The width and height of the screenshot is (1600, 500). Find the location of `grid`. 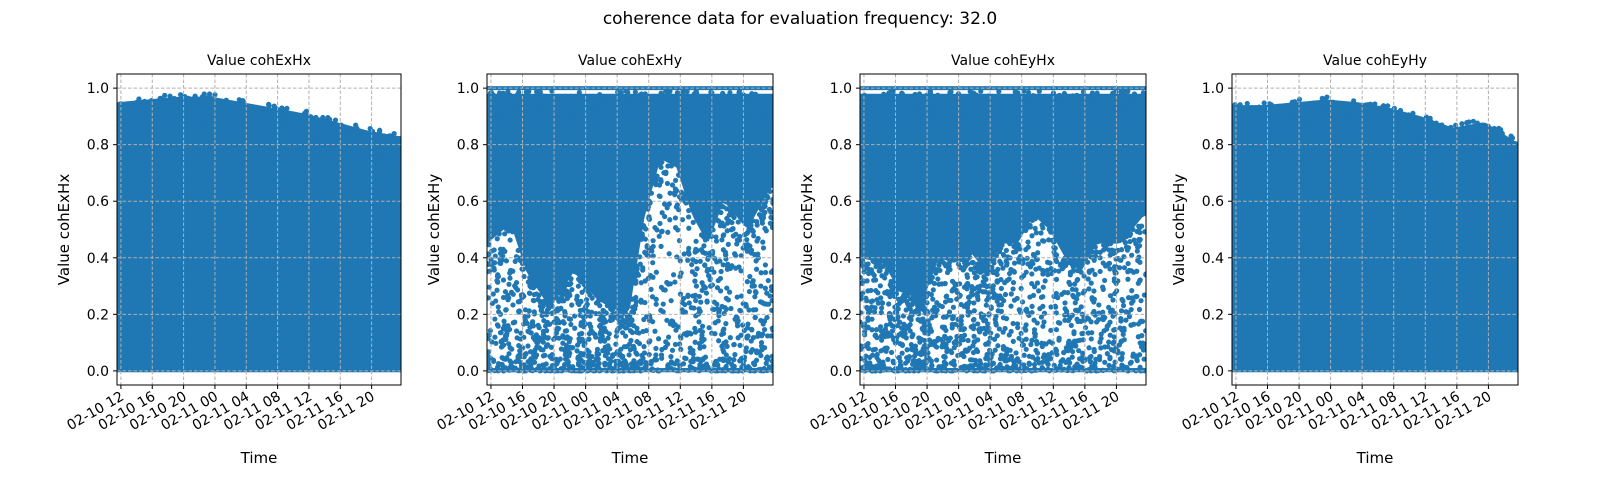

grid is located at coordinates (630, 229).